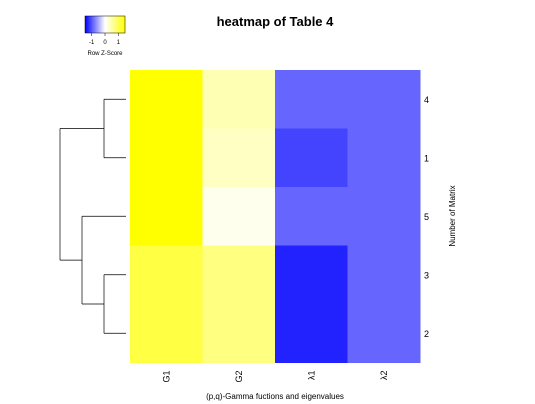  I want to click on color-key: -1 0 1 Row Z-Score, so click(105, 36).